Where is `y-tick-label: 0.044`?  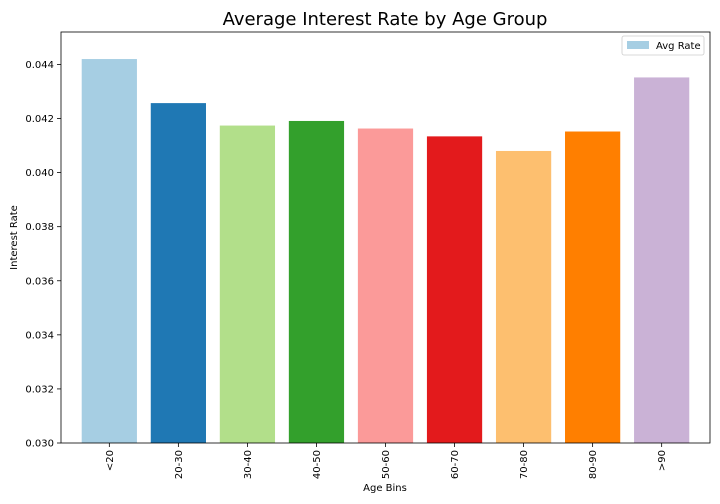 y-tick-label: 0.044 is located at coordinates (39, 65).